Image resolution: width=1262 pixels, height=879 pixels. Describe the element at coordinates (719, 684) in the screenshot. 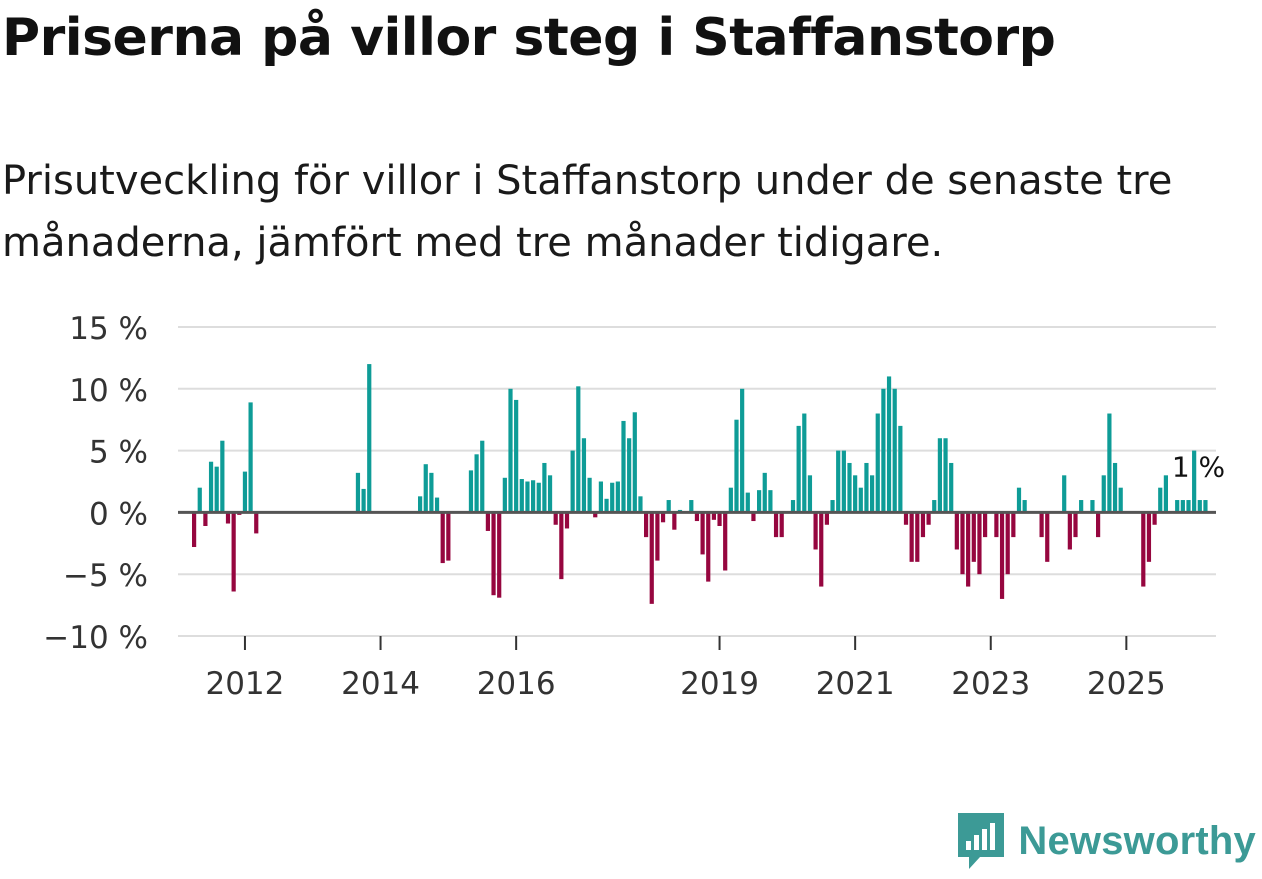

I see `x-tick-label: 2019` at that location.